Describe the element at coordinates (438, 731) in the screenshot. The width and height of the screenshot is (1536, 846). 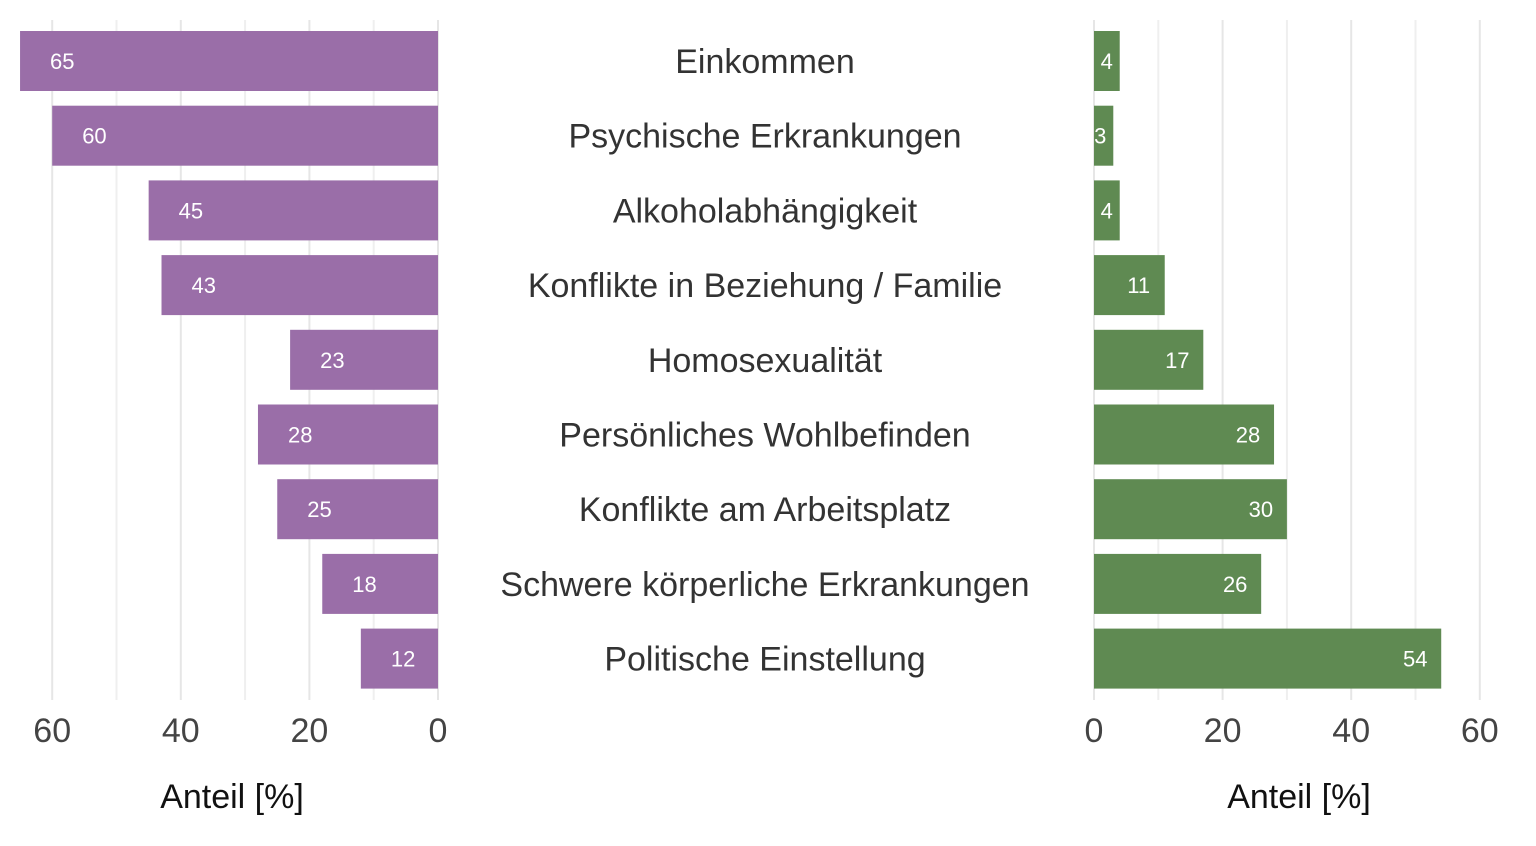
I see `left-tick-label: 0` at that location.